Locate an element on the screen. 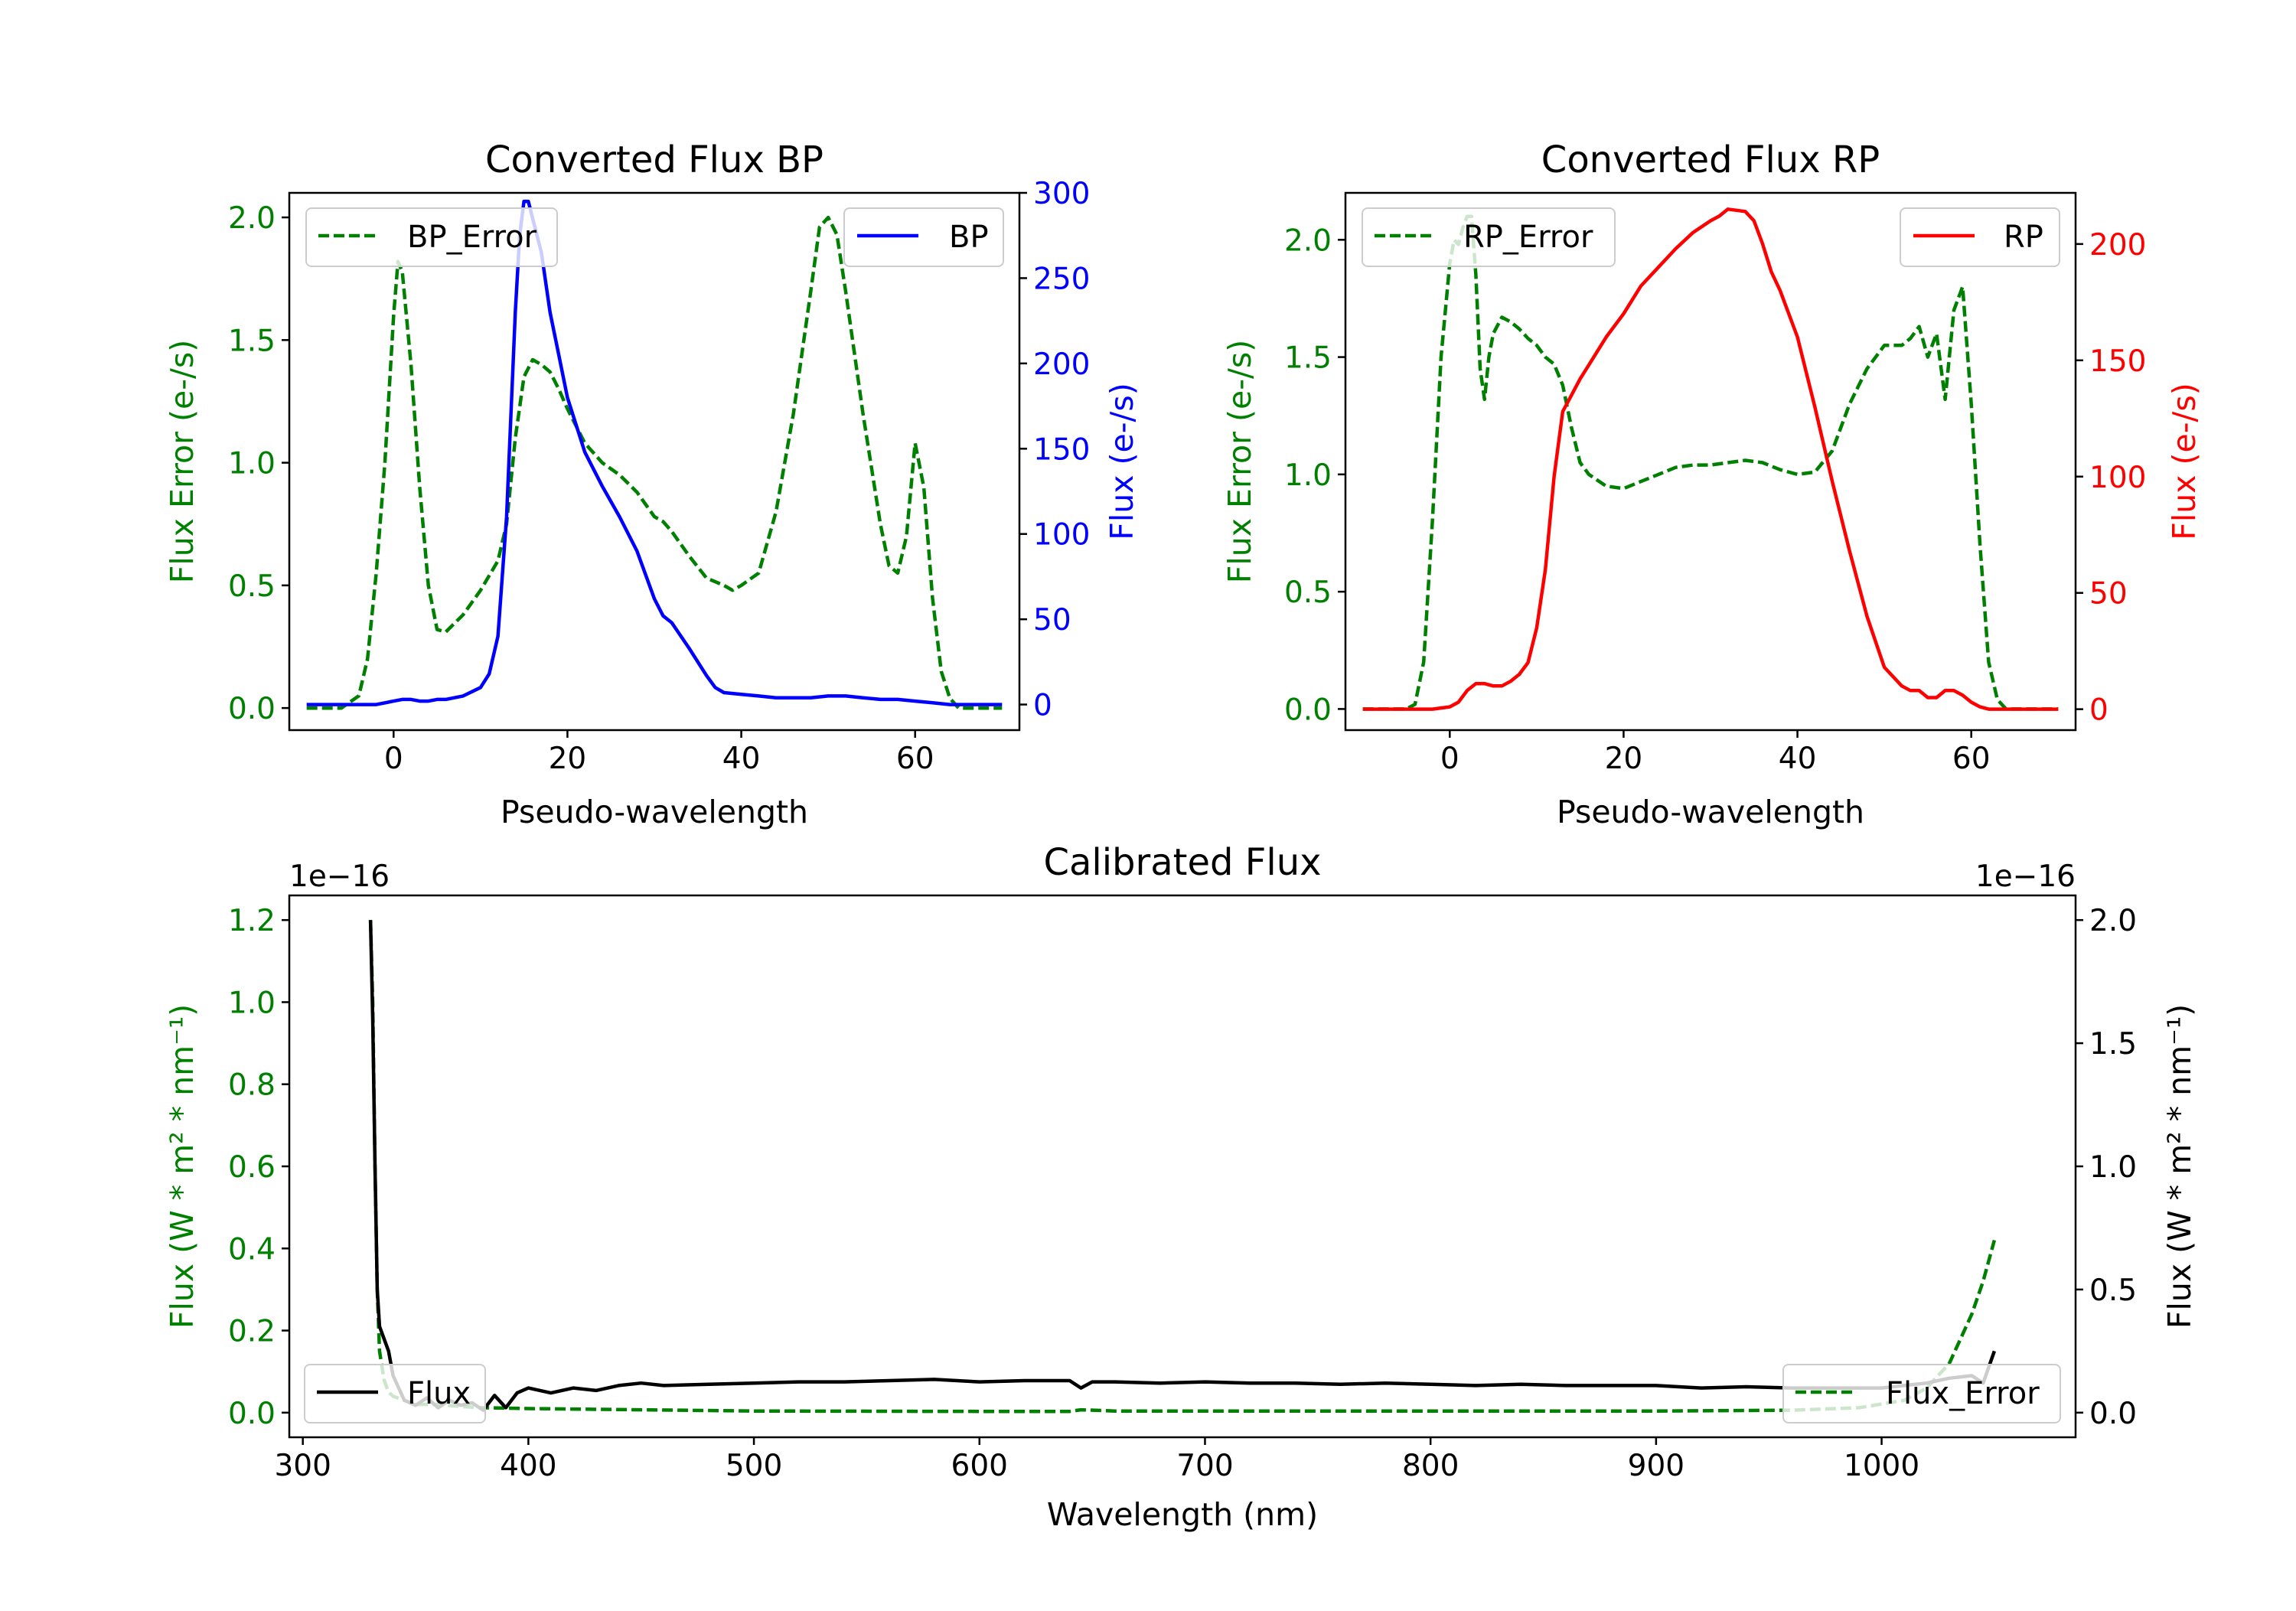 Image resolution: width=2296 pixels, height=1611 pixels. calibrated-x-axis-label: Wavelength (nm) is located at coordinates (1182, 1514).